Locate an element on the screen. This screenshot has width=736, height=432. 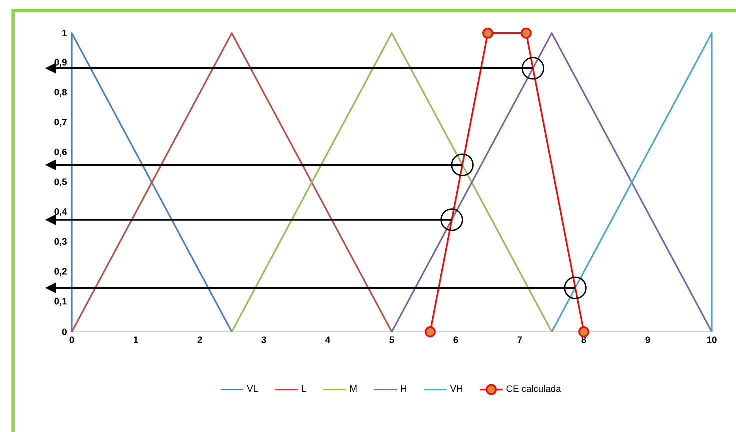
legend-label: CE calculada is located at coordinates (534, 388).